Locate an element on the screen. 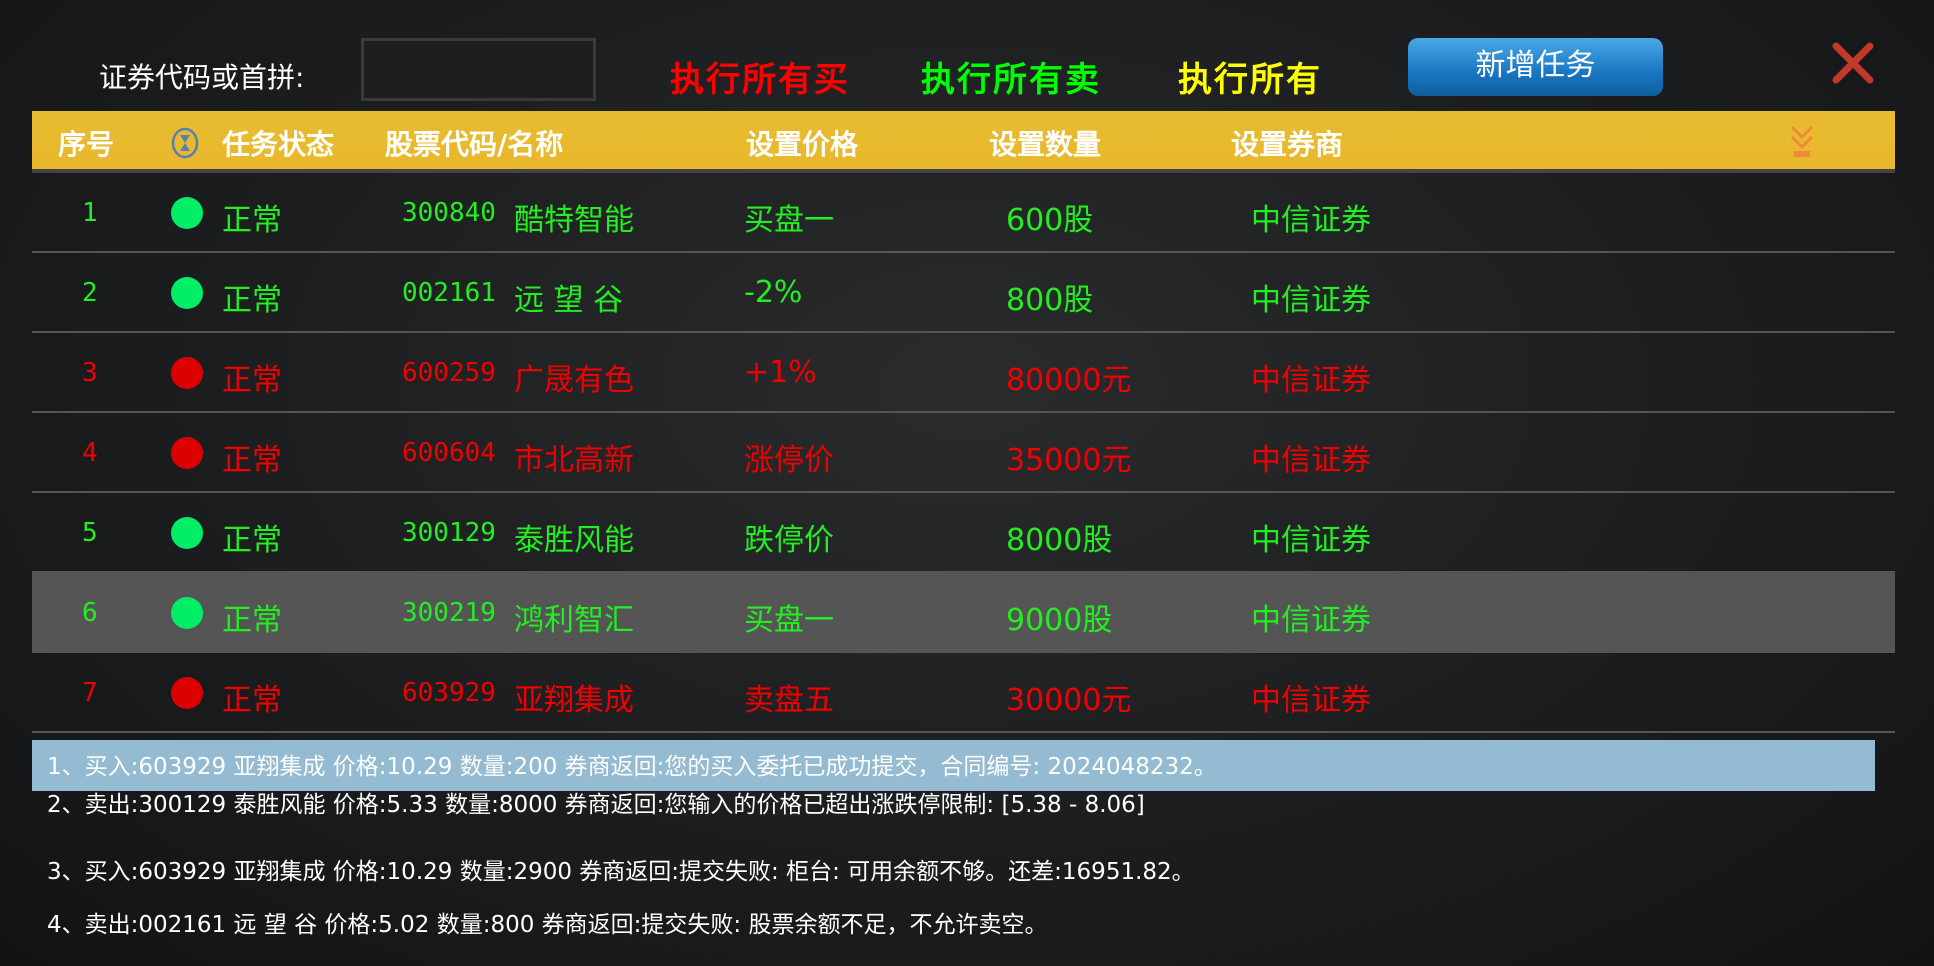 This screenshot has height=966, width=1934. table-header: 序号 任务状态 股票代码/名称 设置价格 设置数量 设置券商 is located at coordinates (963, 142).